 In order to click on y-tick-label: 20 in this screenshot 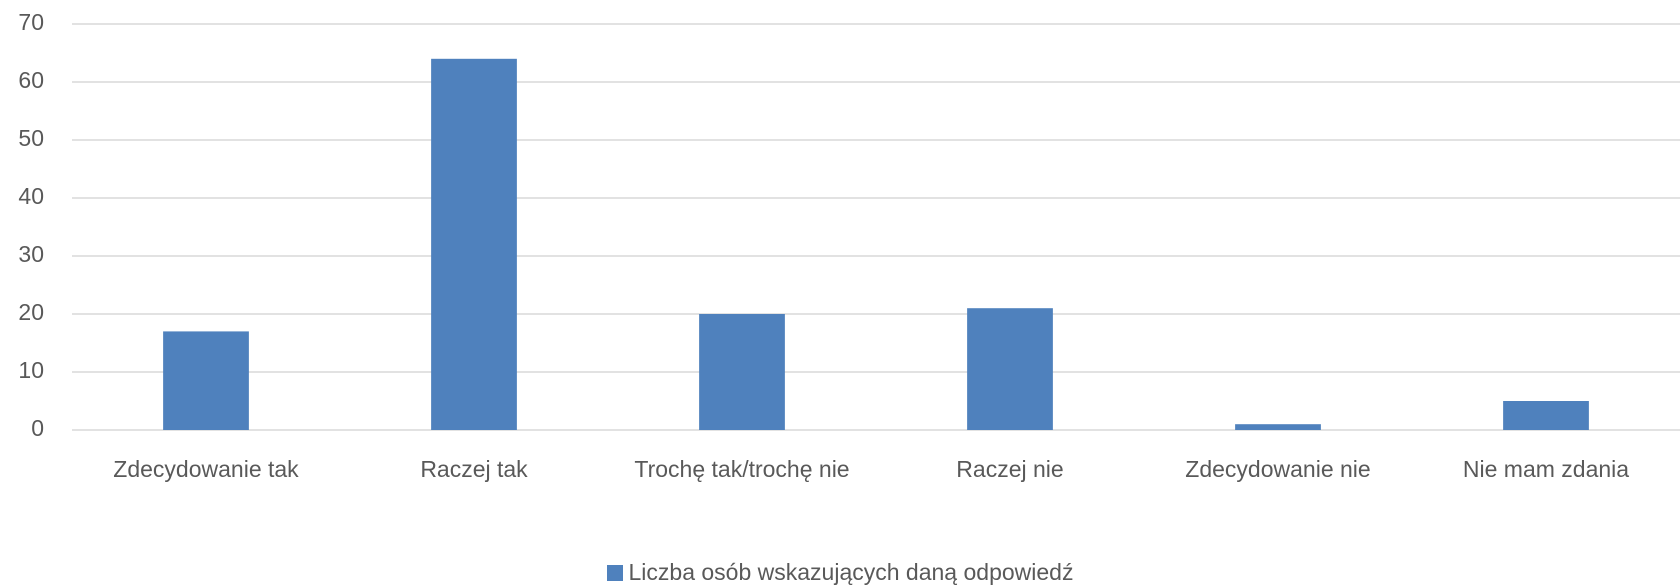, I will do `click(31, 312)`.